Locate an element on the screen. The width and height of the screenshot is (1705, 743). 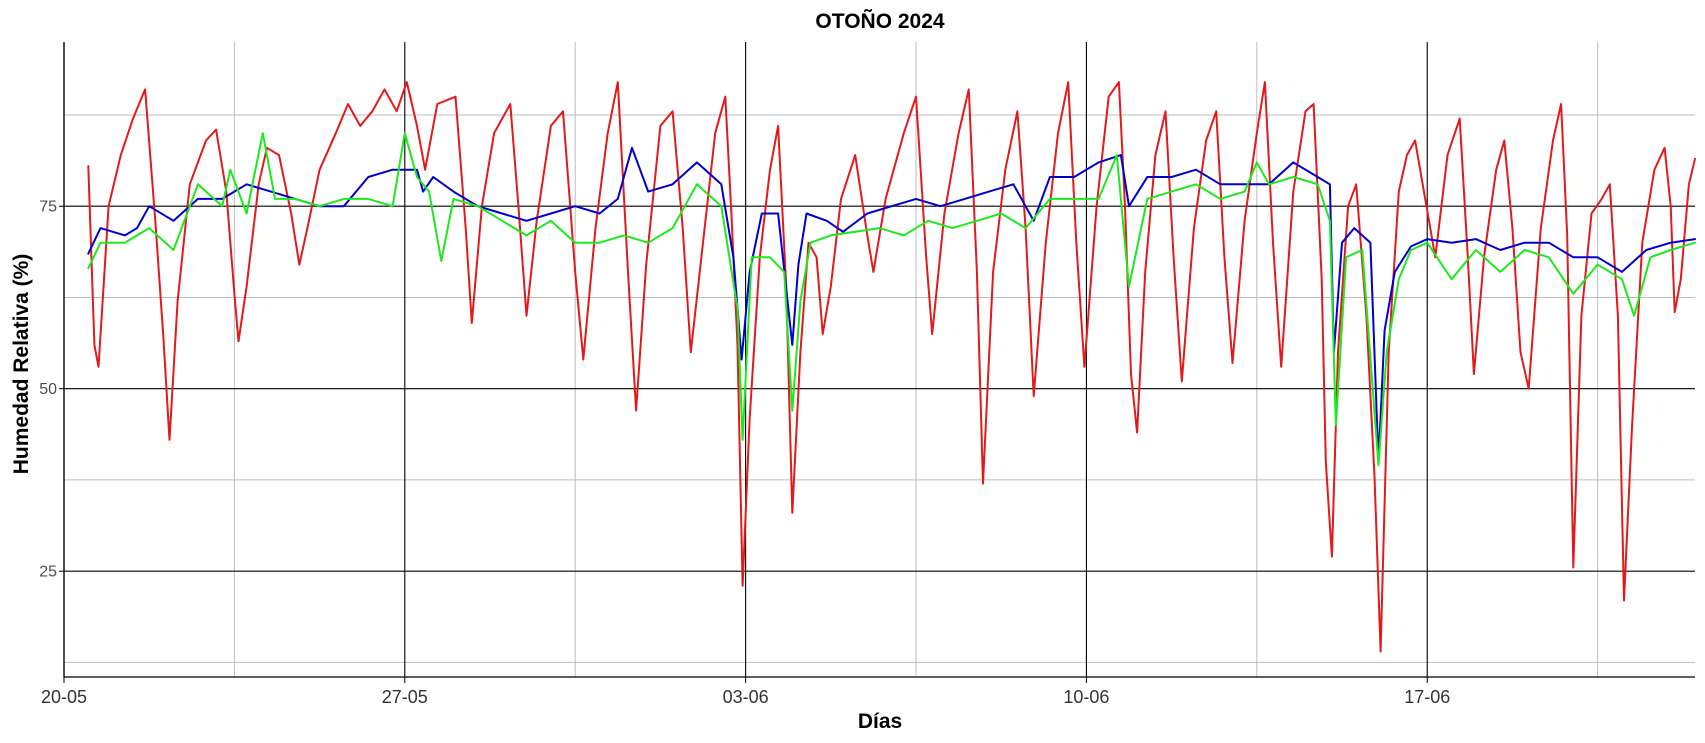
x-tick-label: 20-05 is located at coordinates (64, 697).